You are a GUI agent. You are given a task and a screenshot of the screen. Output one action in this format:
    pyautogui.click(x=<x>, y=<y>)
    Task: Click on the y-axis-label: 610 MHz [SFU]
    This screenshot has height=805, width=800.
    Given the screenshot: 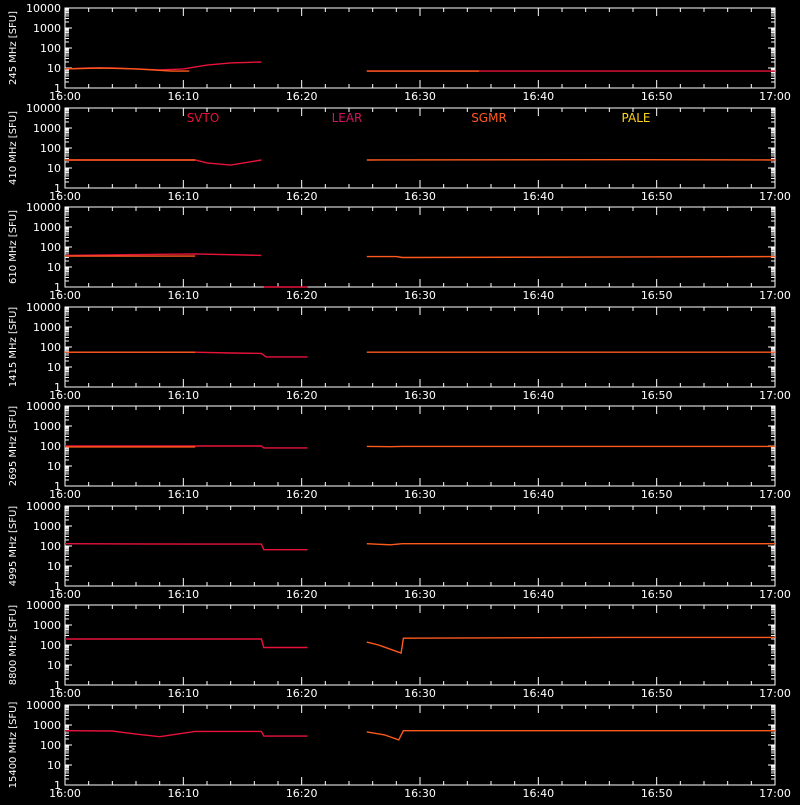 What is the action you would take?
    pyautogui.click(x=13, y=247)
    